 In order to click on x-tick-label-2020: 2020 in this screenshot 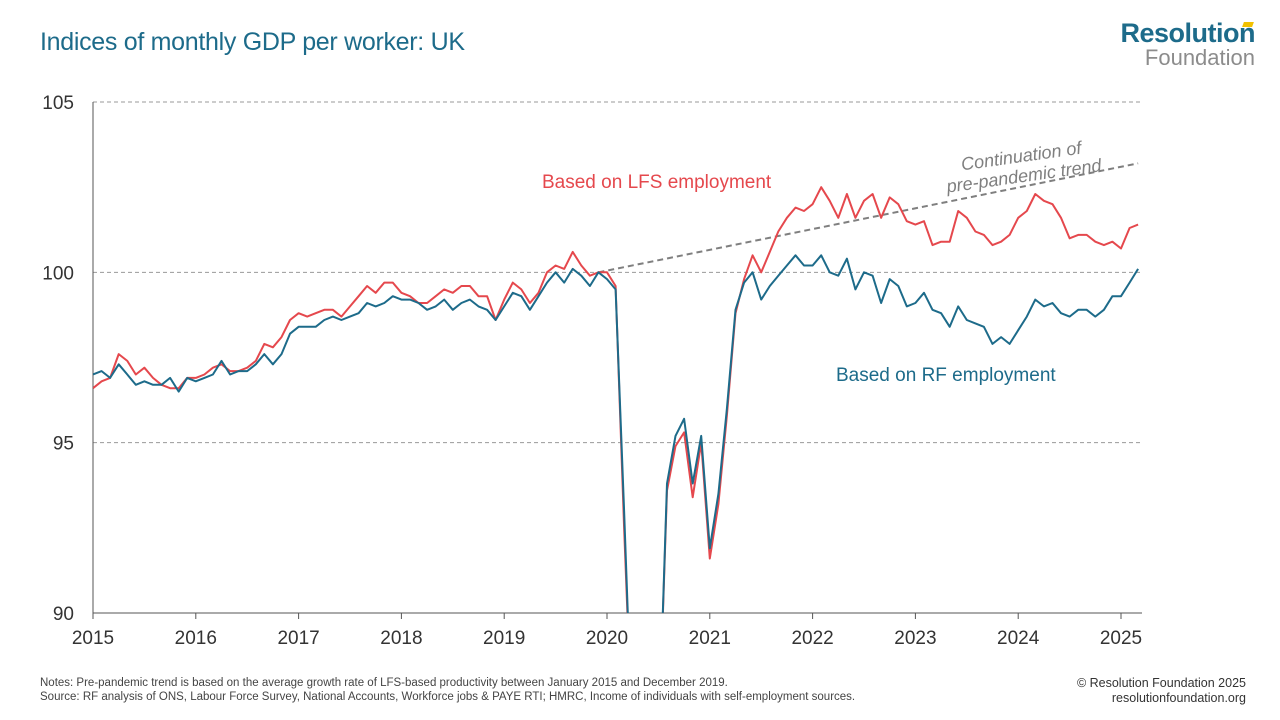, I will do `click(607, 638)`.